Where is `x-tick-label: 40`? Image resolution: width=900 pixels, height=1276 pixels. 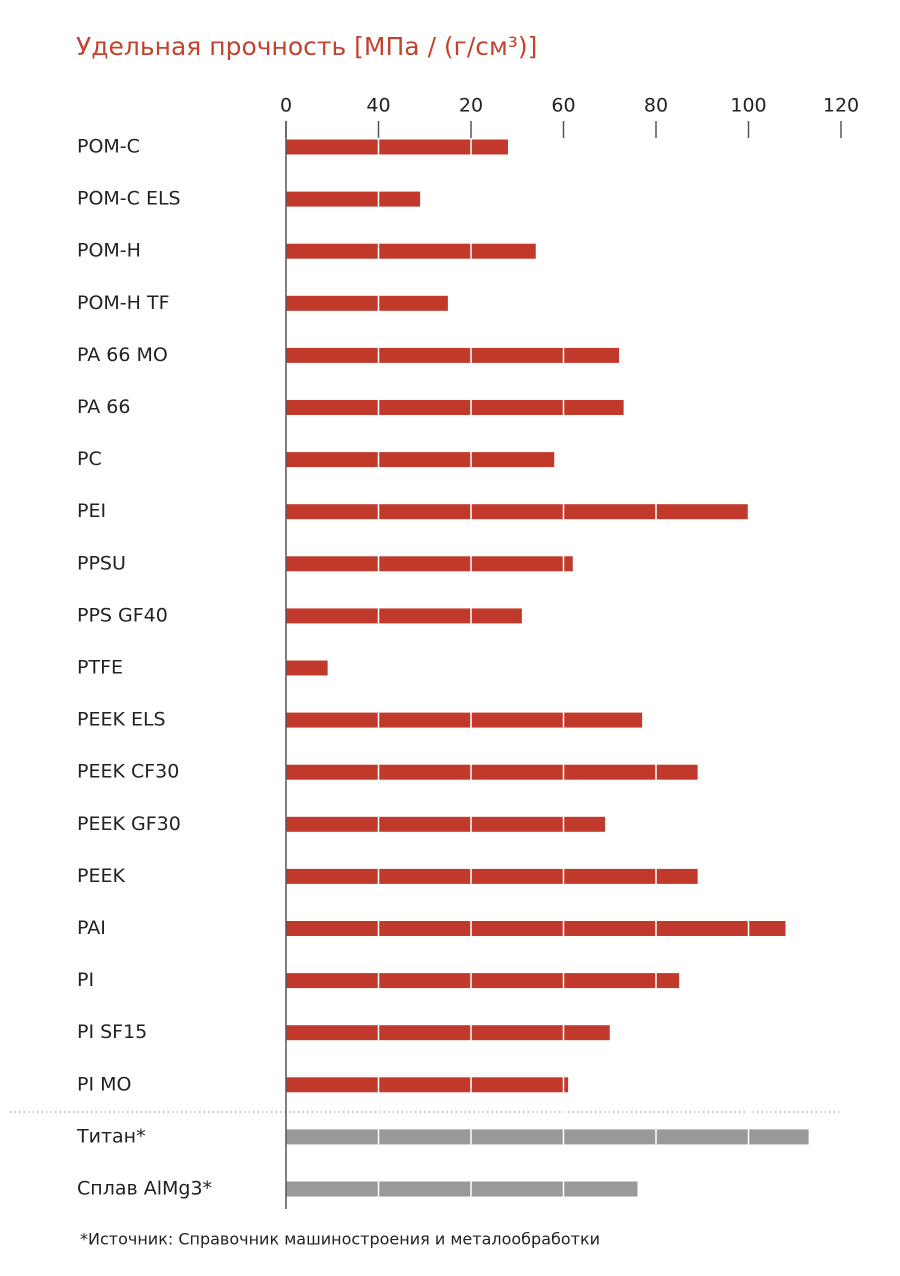 x-tick-label: 40 is located at coordinates (378, 106).